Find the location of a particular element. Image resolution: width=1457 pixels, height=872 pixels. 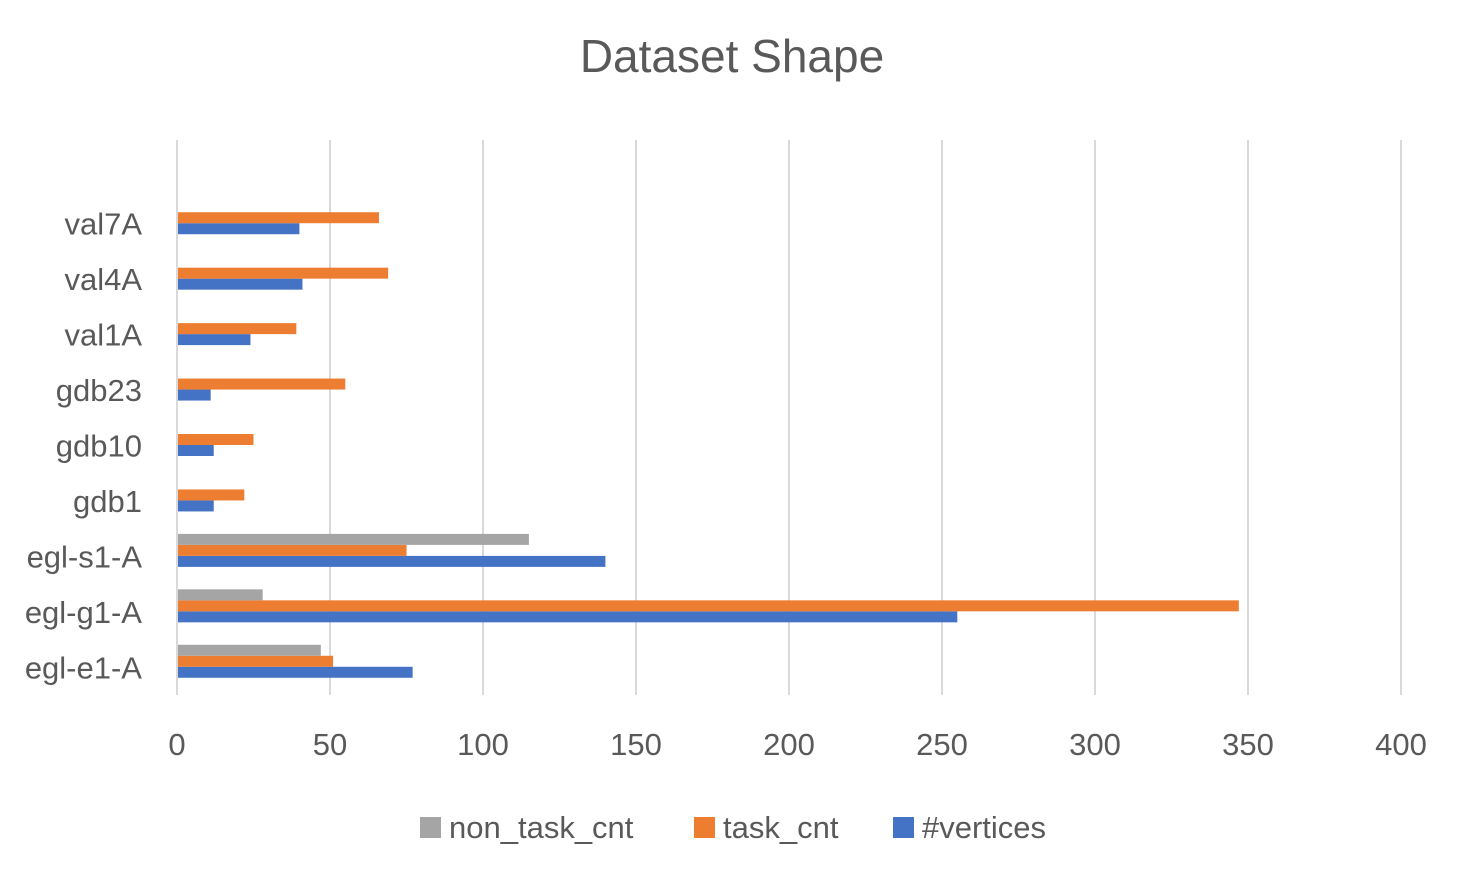

bar-task-cnt-egl-e1-a is located at coordinates (256, 661).